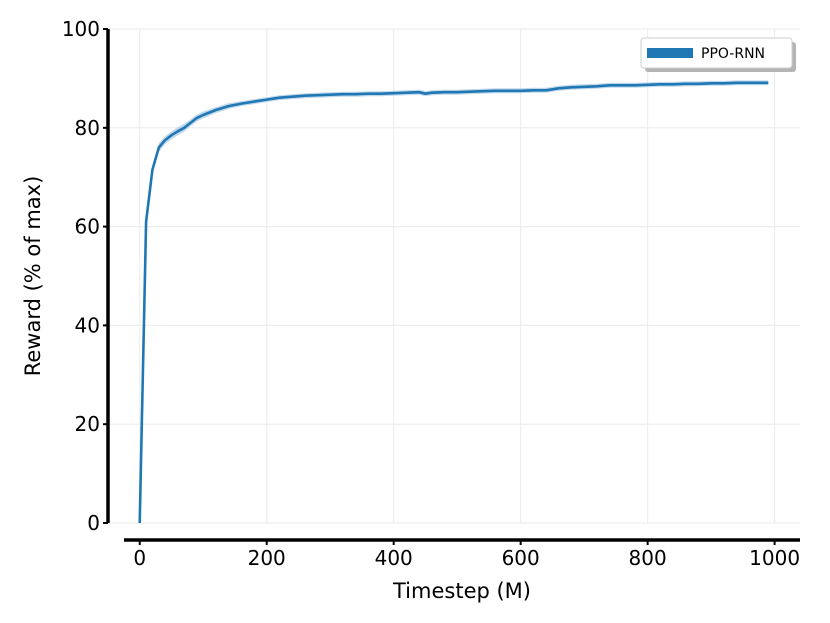  Describe the element at coordinates (87, 128) in the screenshot. I see `y-tick-label: 80` at that location.